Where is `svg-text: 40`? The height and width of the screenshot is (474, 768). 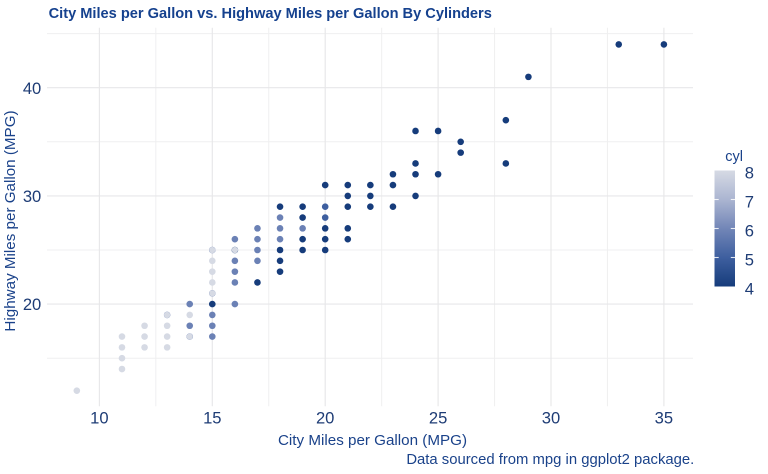
svg-text: 40 is located at coordinates (32, 88).